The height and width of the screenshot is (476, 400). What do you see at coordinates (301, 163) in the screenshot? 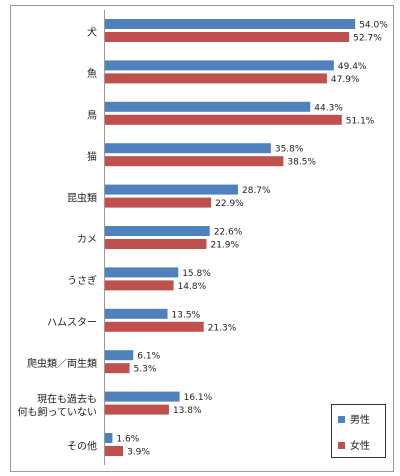
I see `data-label: 38.5%` at bounding box center [301, 163].